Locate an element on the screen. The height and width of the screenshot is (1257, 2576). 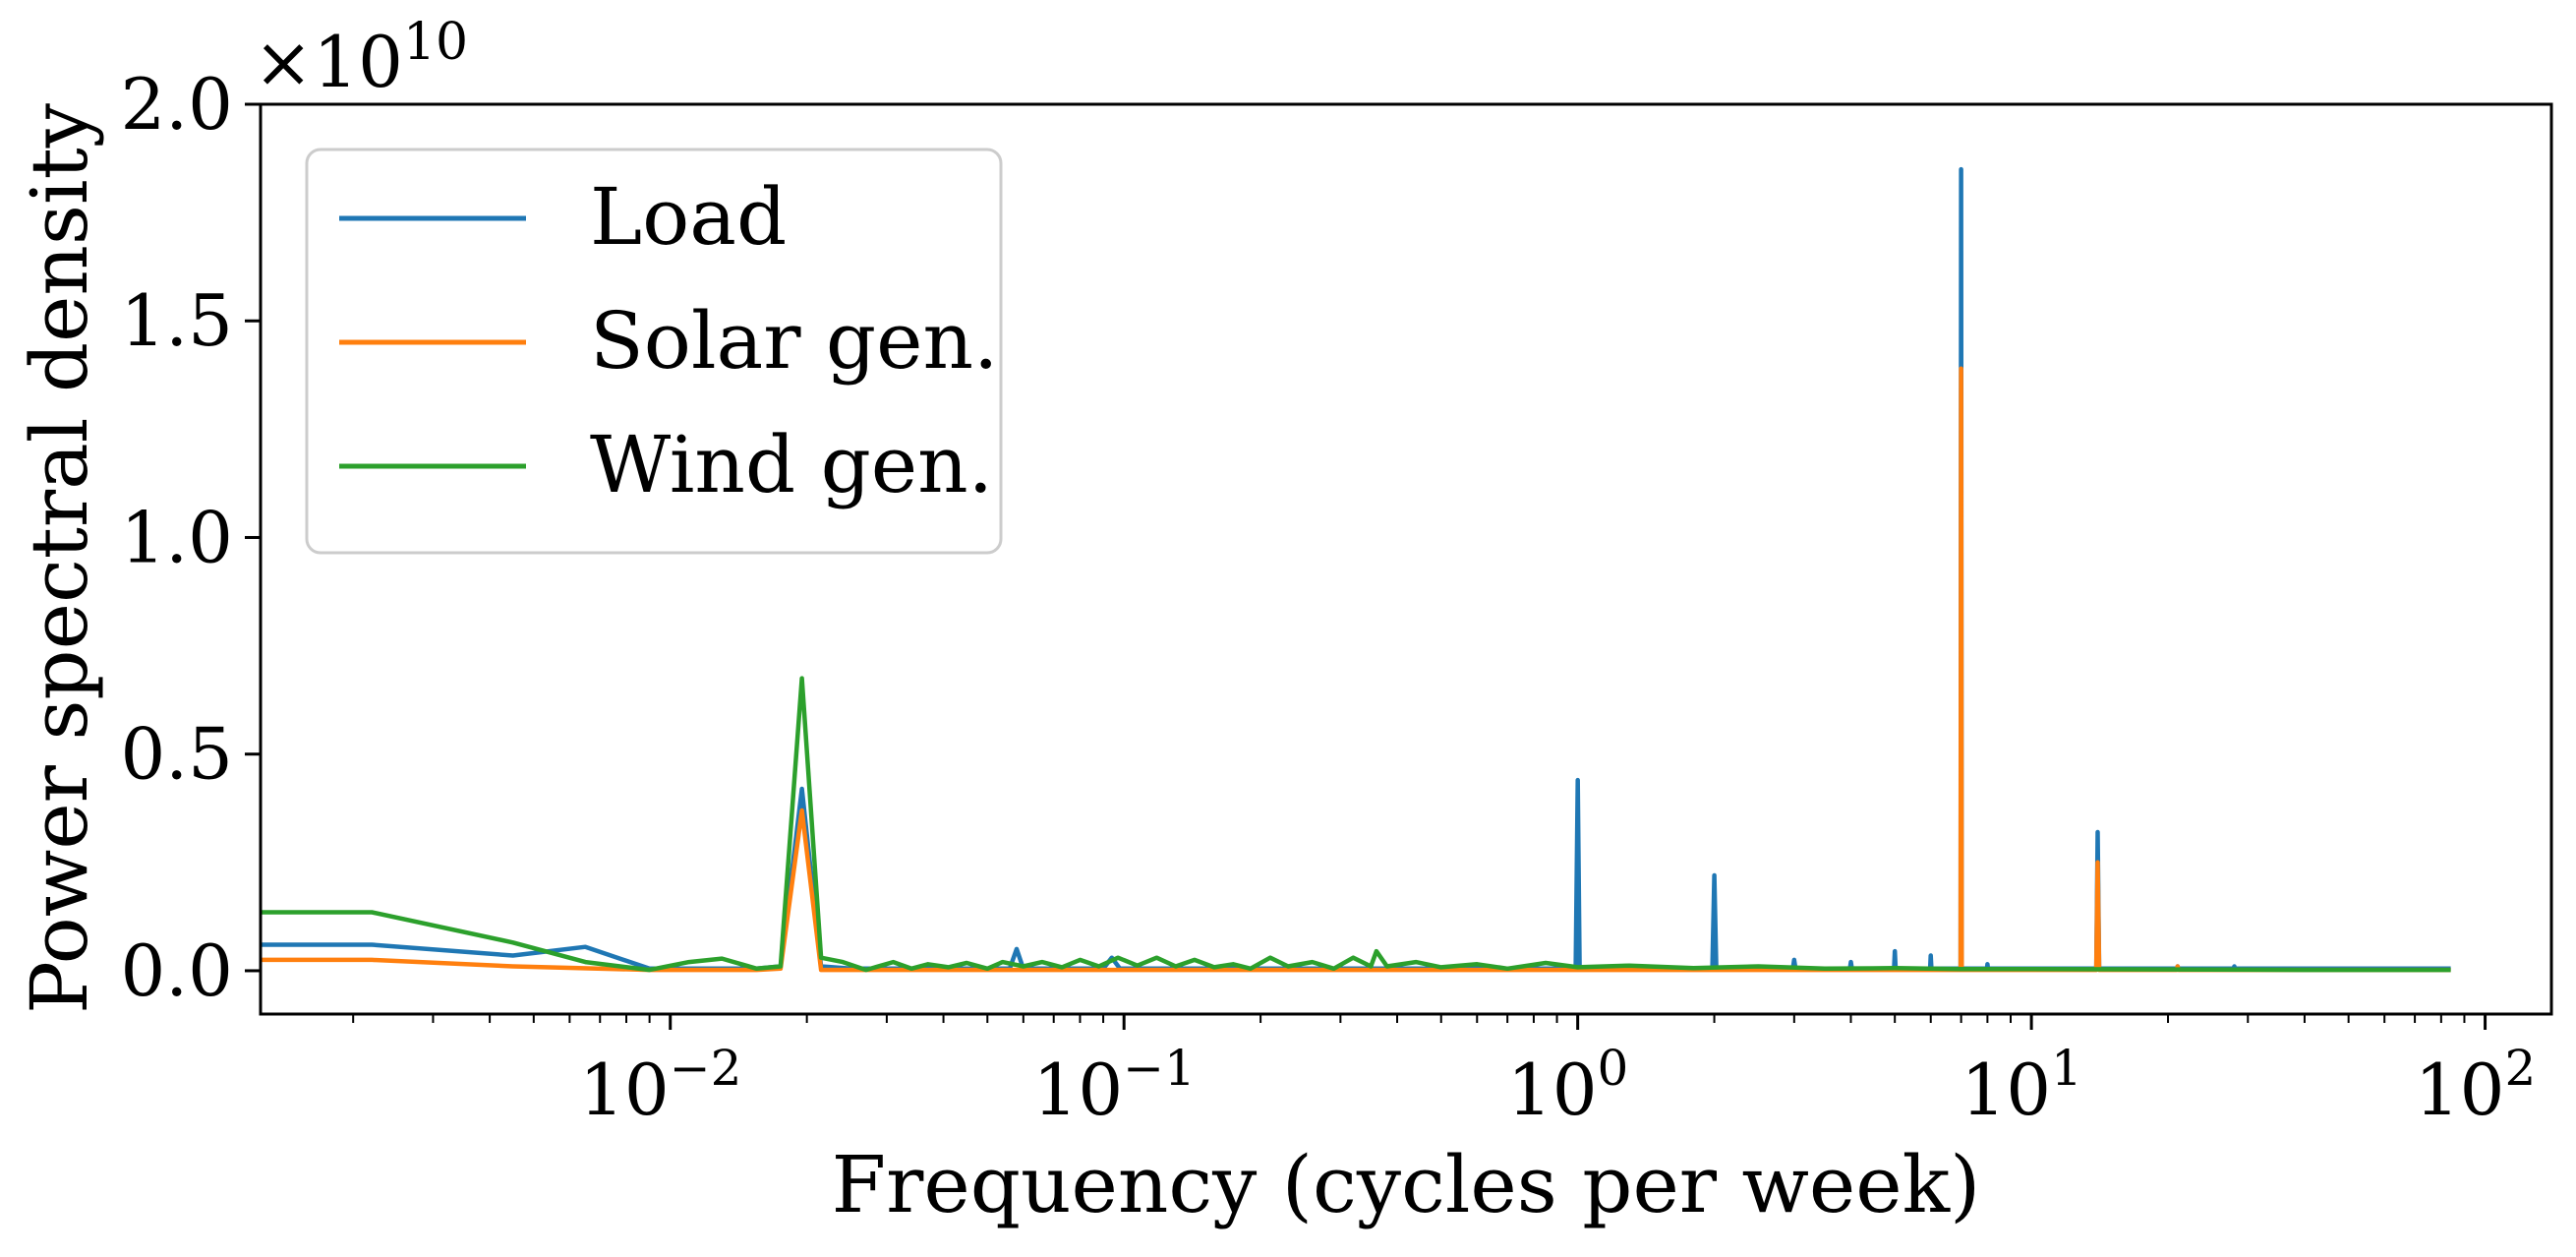
legend-label-0: Load is located at coordinates (688, 217).